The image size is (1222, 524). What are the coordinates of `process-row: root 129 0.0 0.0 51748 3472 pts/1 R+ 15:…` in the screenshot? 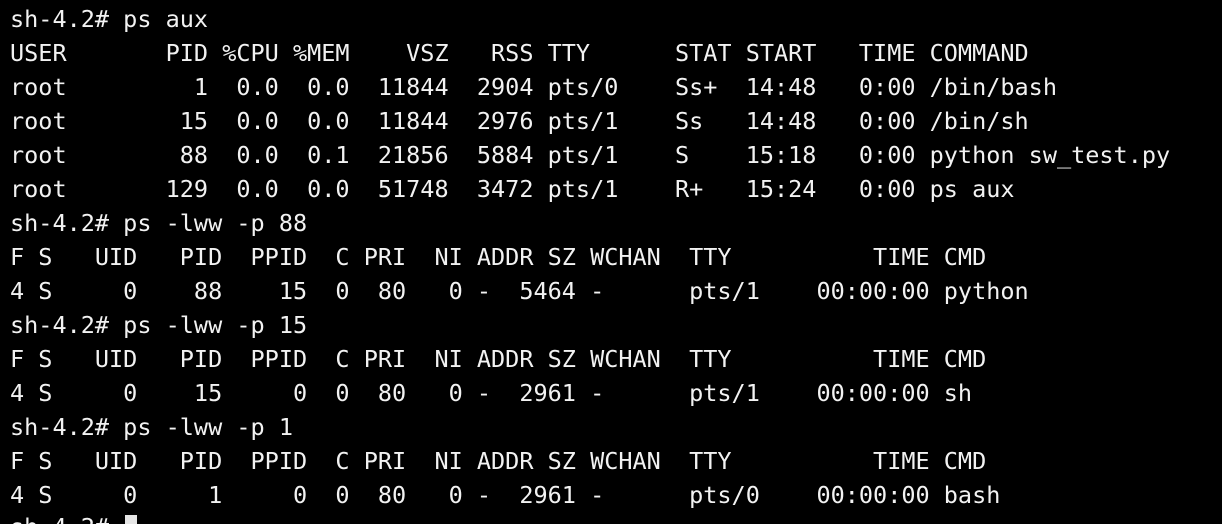 It's located at (512, 189).